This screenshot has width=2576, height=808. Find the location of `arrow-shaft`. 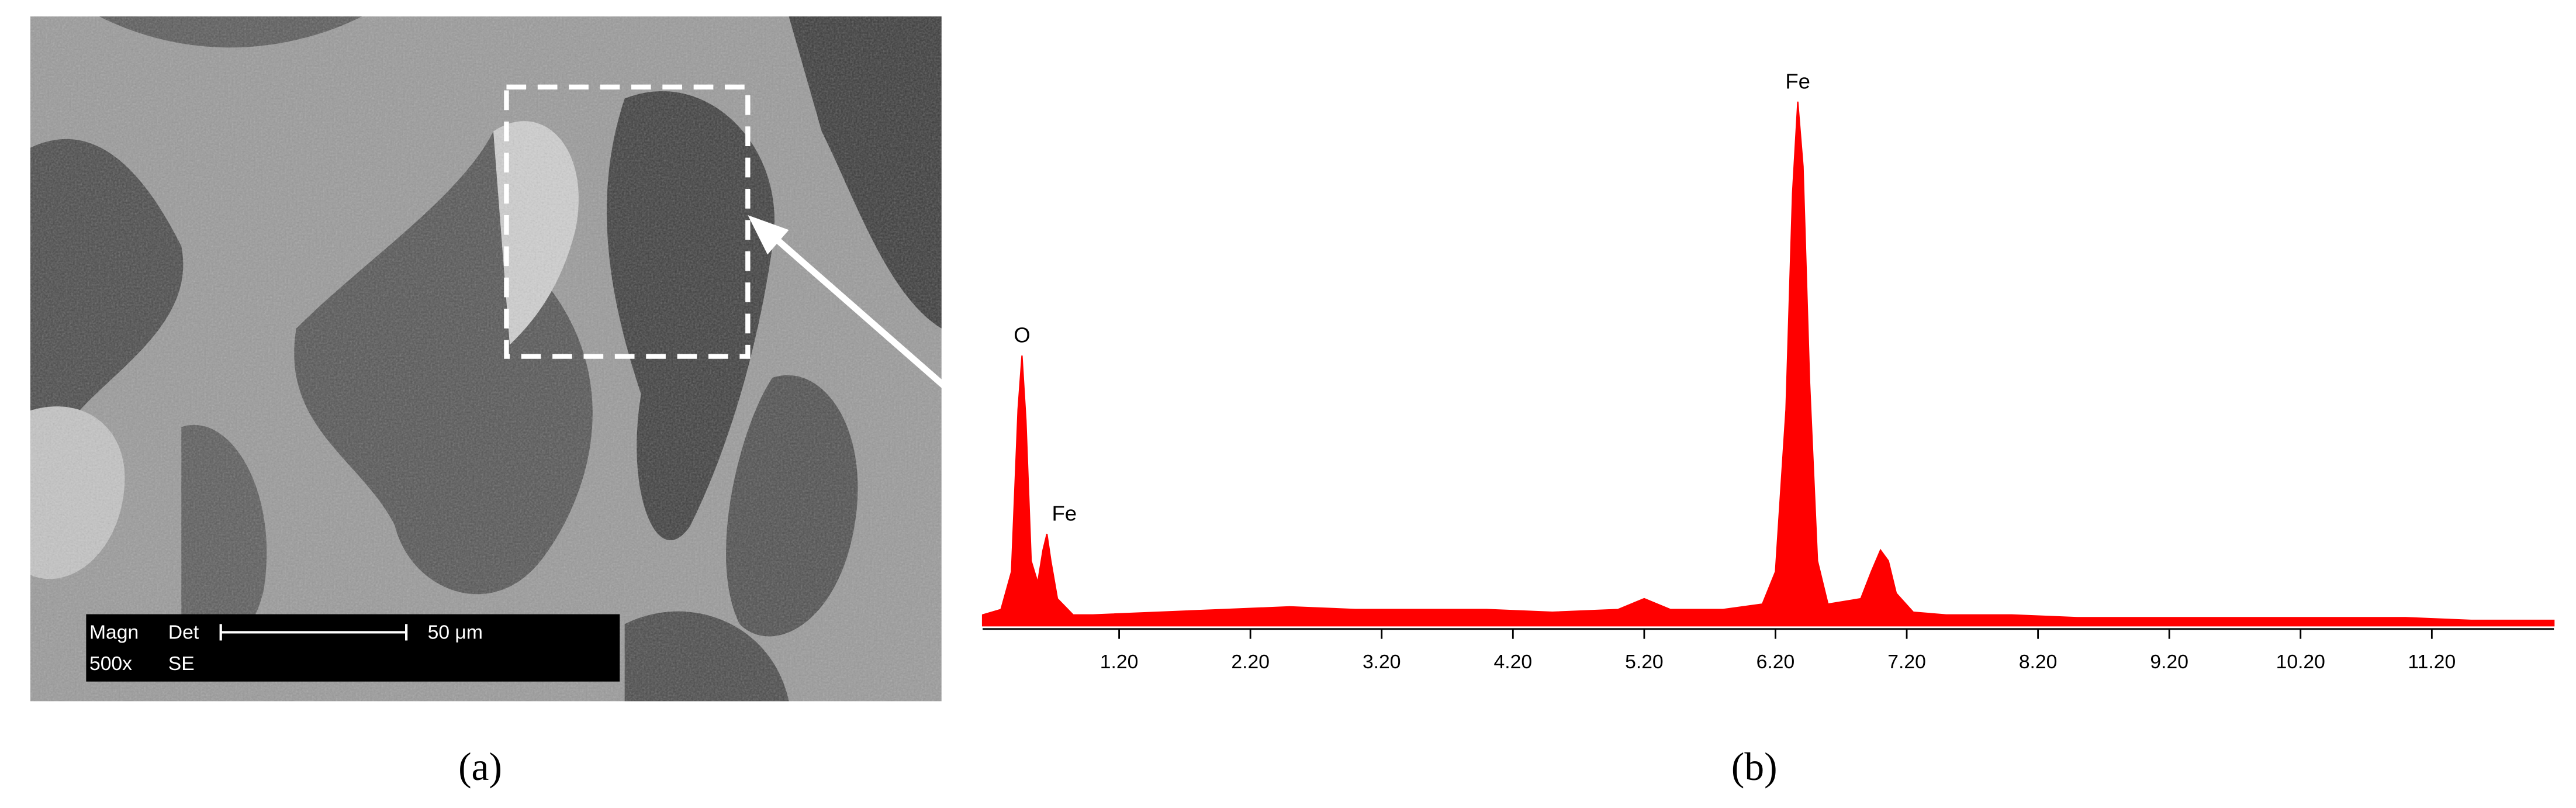

arrow-shaft is located at coordinates (857, 310).